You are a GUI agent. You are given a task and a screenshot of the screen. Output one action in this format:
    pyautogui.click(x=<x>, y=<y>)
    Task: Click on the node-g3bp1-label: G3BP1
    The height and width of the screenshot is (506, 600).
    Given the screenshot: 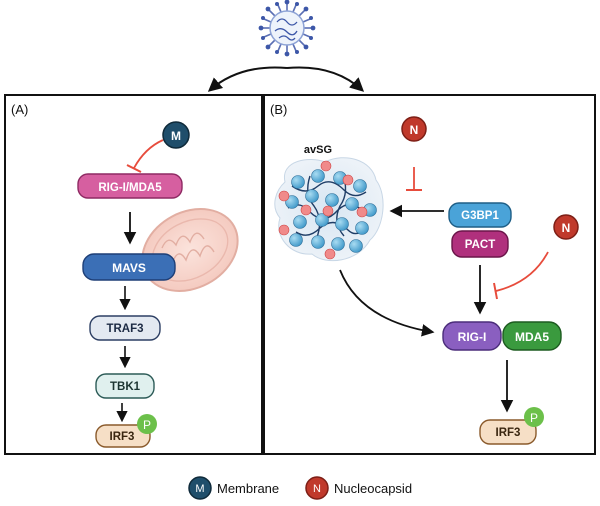 What is the action you would take?
    pyautogui.click(x=480, y=216)
    